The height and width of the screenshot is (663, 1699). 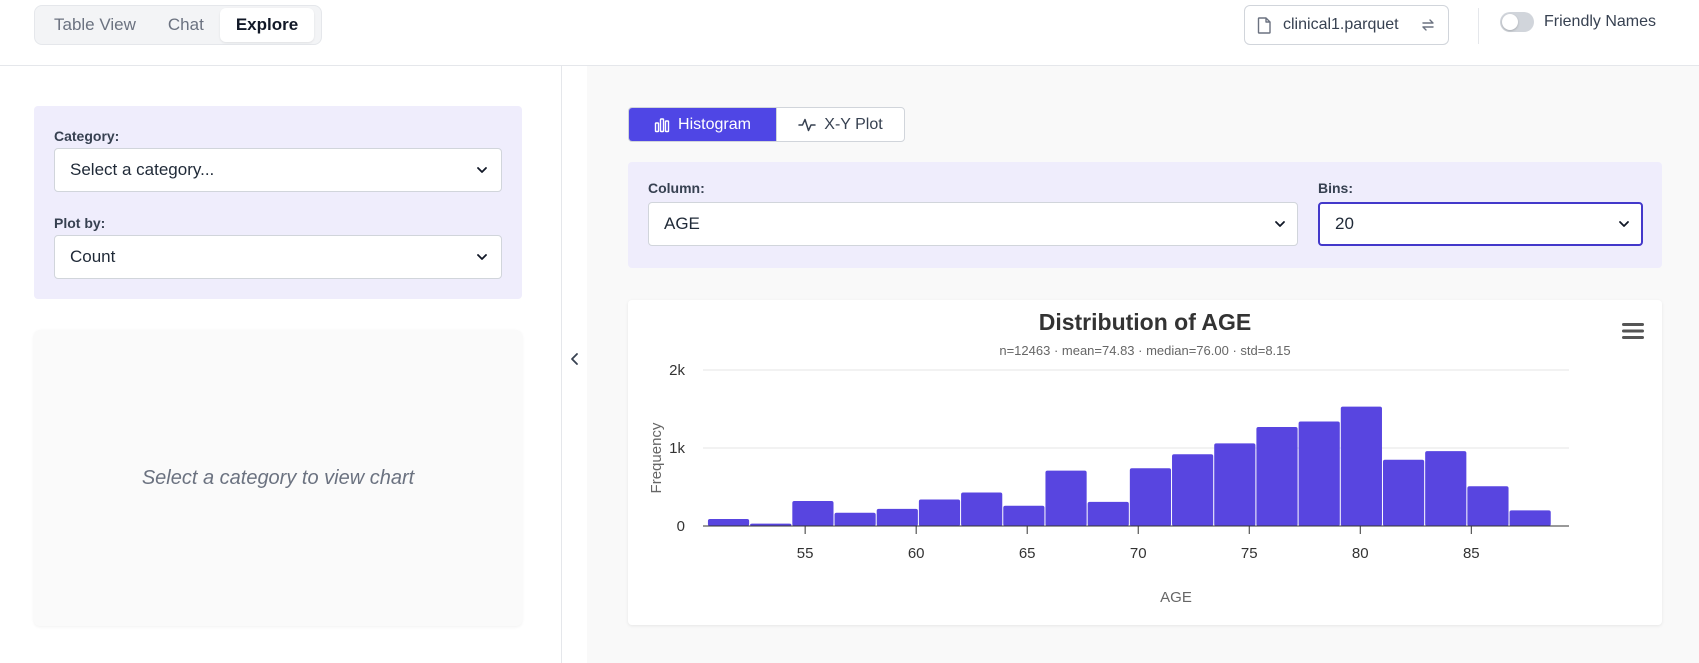 What do you see at coordinates (278, 257) in the screenshot?
I see `plot-by-select: Count` at bounding box center [278, 257].